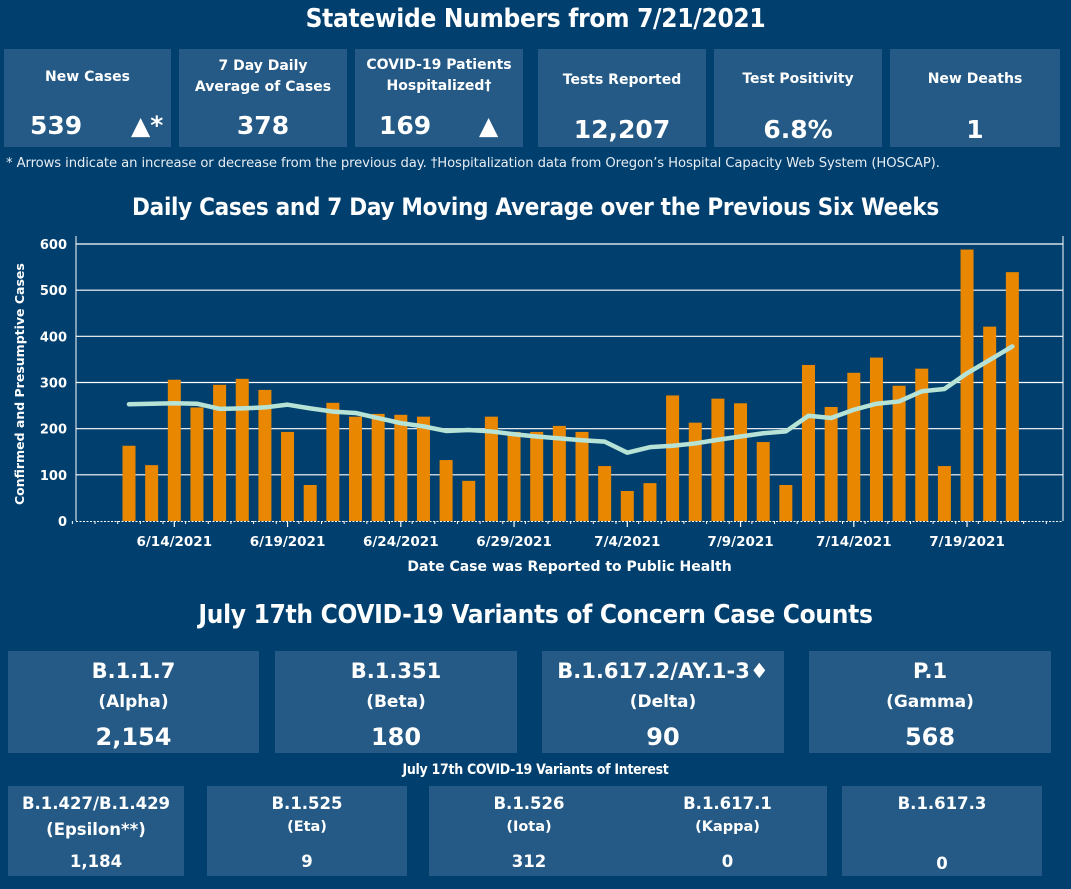 Image resolution: width=1071 pixels, height=889 pixels. Describe the element at coordinates (854, 542) in the screenshot. I see `x-tick-label: 7/14/2021` at that location.